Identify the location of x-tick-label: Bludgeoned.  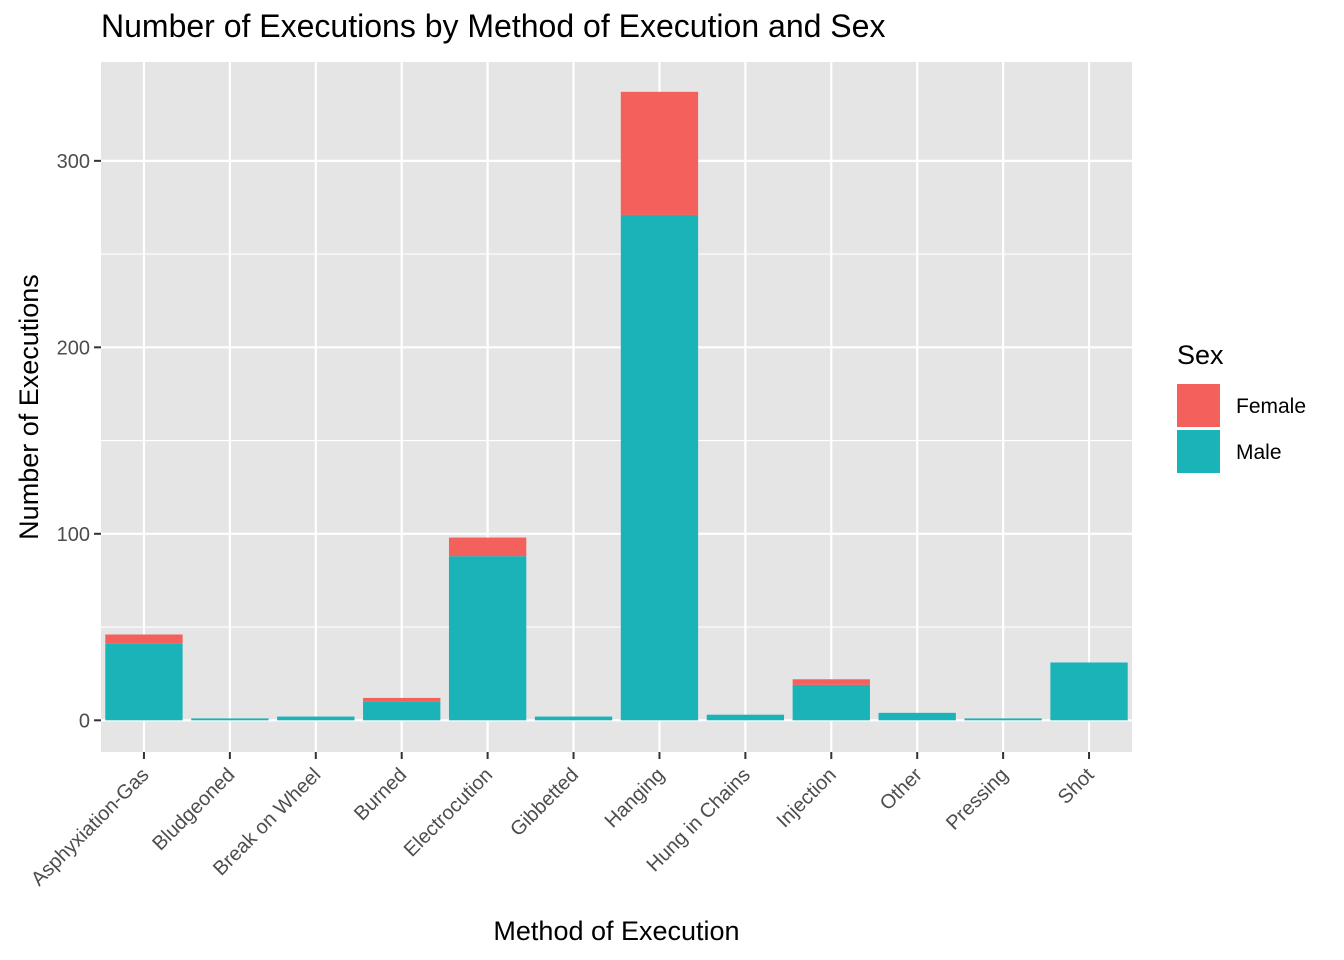
(193, 809).